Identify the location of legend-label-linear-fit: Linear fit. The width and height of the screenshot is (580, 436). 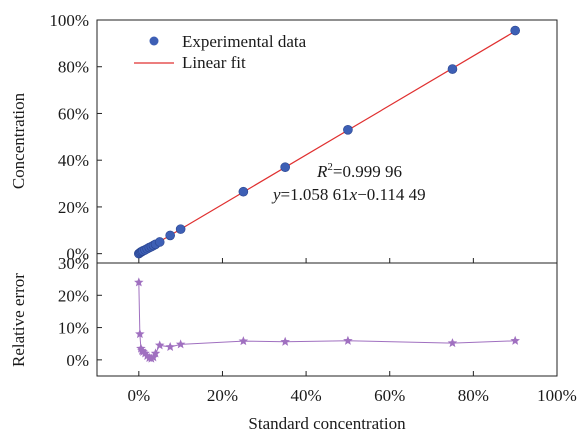
(214, 62).